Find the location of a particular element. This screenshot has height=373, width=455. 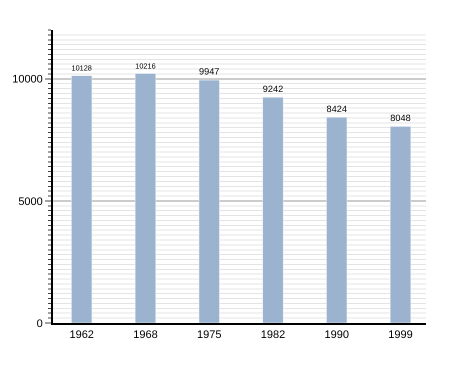

y-tick-label: 0 is located at coordinates (39, 324).